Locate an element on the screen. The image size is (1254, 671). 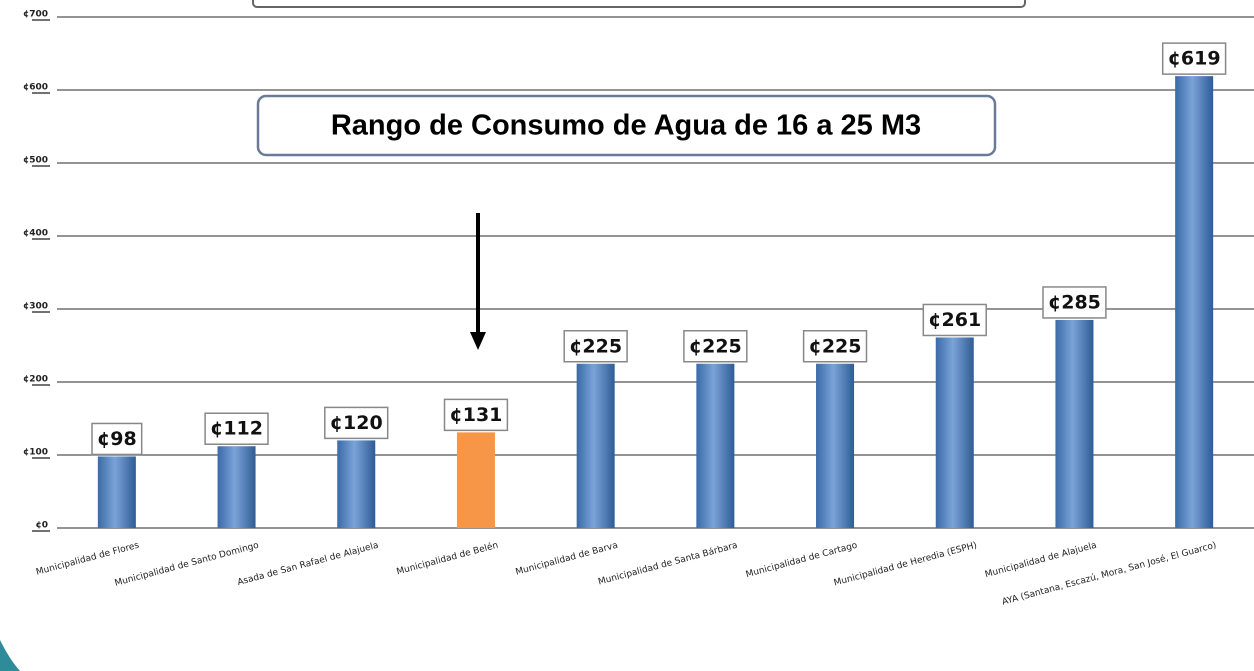
data-label: ¢120 is located at coordinates (356, 423).